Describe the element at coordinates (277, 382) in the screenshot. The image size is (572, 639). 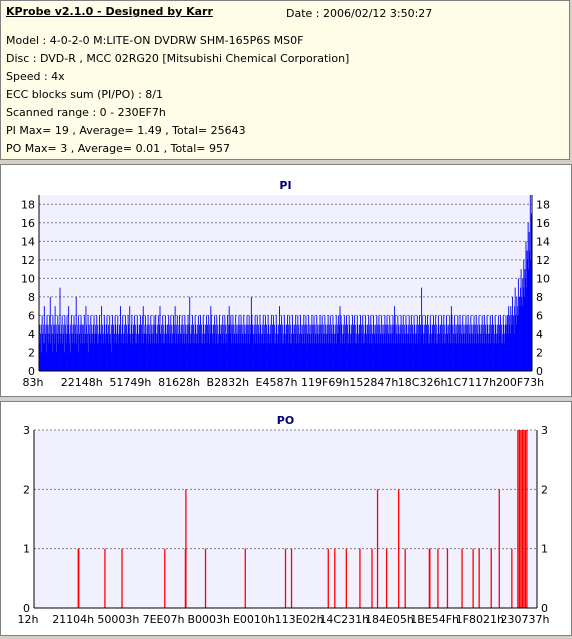
I see `pi-x-tick: E4587h` at that location.